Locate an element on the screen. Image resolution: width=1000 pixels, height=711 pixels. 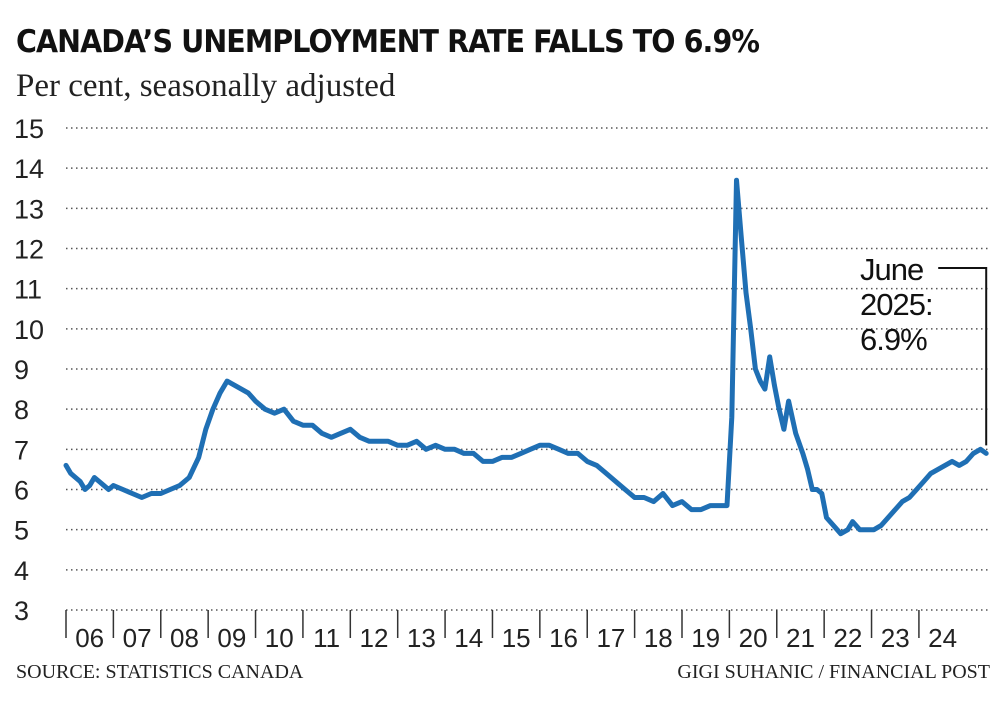
annotation-line-3: 6.9% is located at coordinates (894, 339).